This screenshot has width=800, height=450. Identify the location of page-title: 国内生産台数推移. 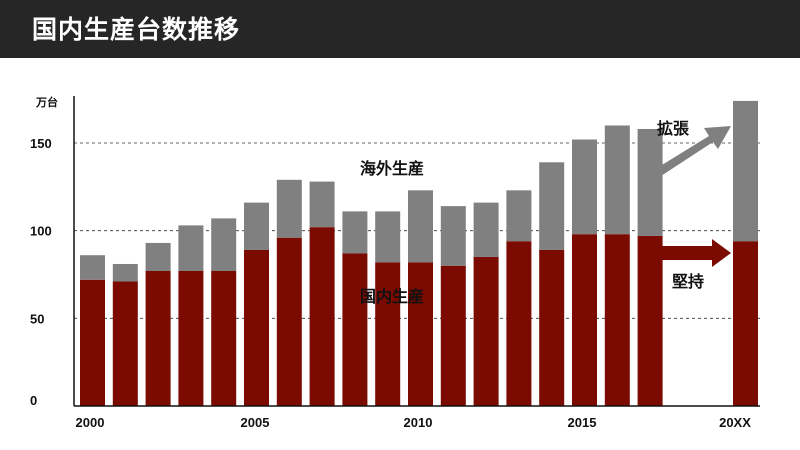
(136, 29).